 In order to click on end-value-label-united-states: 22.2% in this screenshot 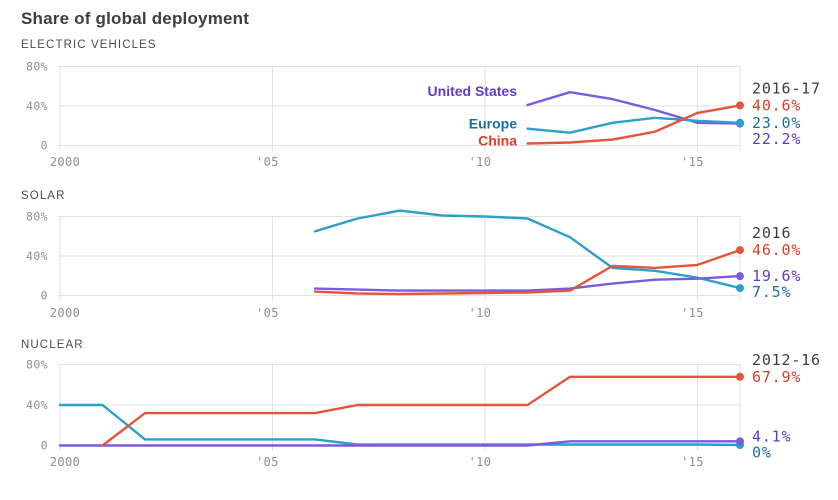, I will do `click(776, 139)`.